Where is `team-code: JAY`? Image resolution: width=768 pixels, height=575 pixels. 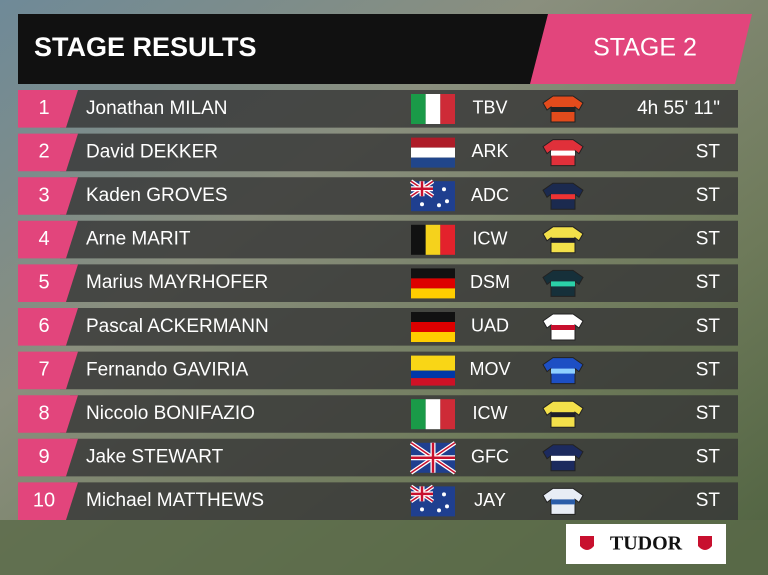 team-code: JAY is located at coordinates (490, 500).